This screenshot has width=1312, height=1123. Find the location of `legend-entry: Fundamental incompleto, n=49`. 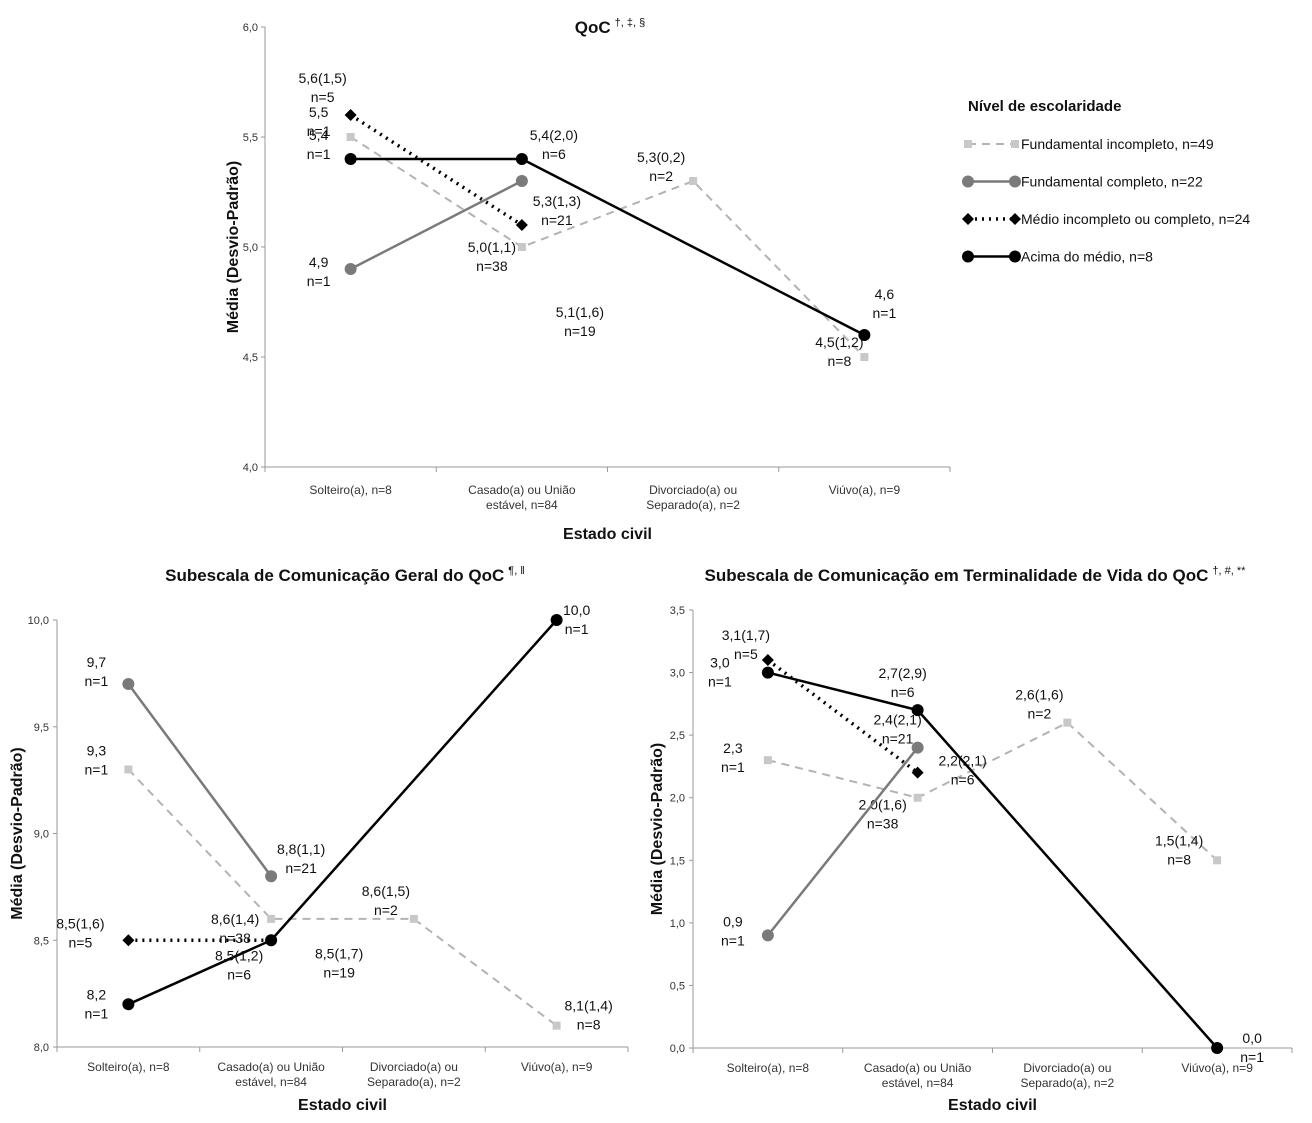

legend-entry: Fundamental incompleto, n=49 is located at coordinates (1117, 144).